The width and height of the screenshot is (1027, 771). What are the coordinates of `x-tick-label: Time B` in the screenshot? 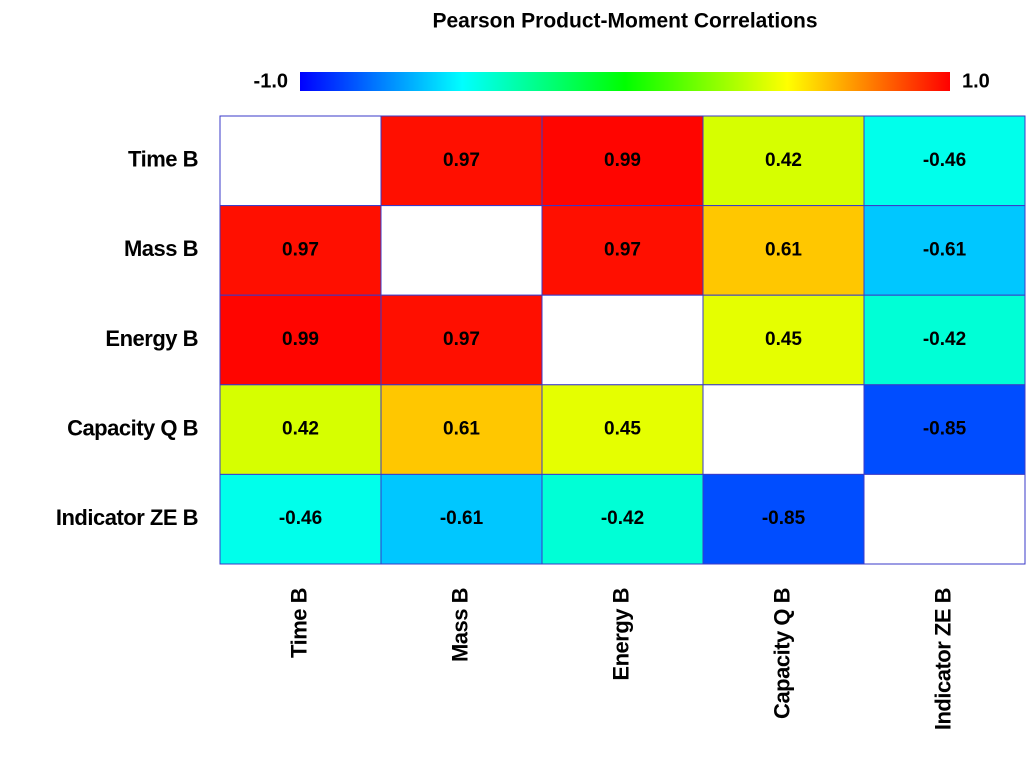 It's located at (298, 623).